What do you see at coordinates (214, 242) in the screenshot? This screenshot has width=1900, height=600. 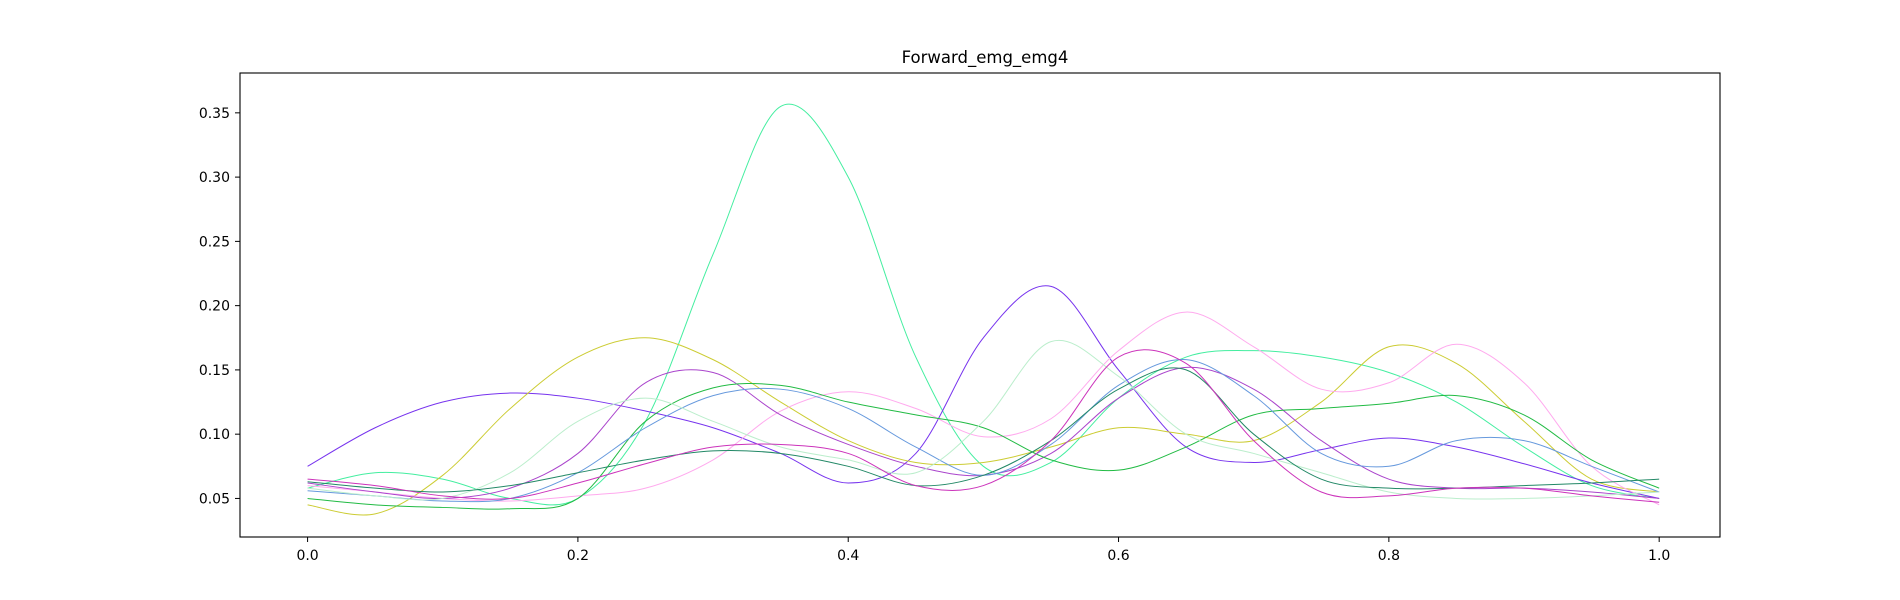 I see `y-tick-label: 0.25` at bounding box center [214, 242].